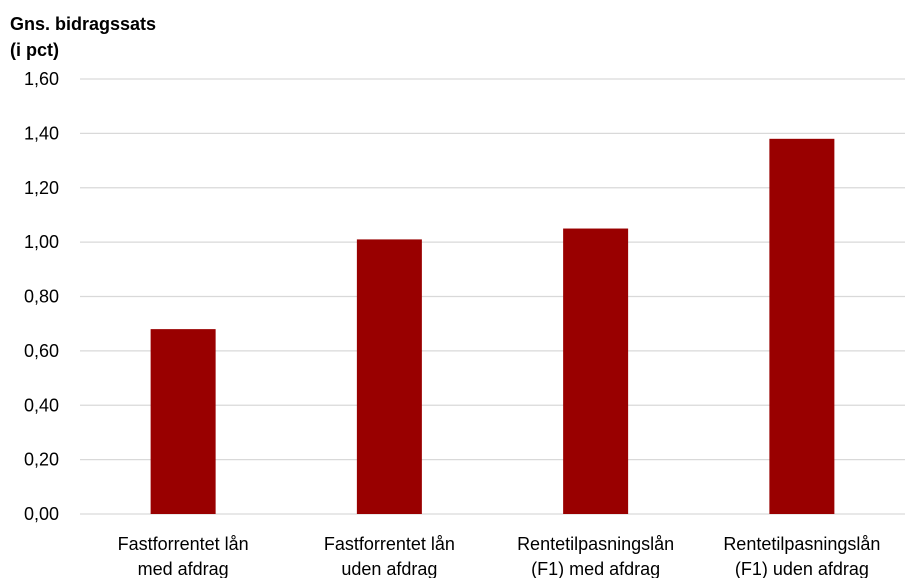 This screenshot has height=578, width=907. Describe the element at coordinates (41, 405) in the screenshot. I see `y-tick-label: 0,40` at that location.